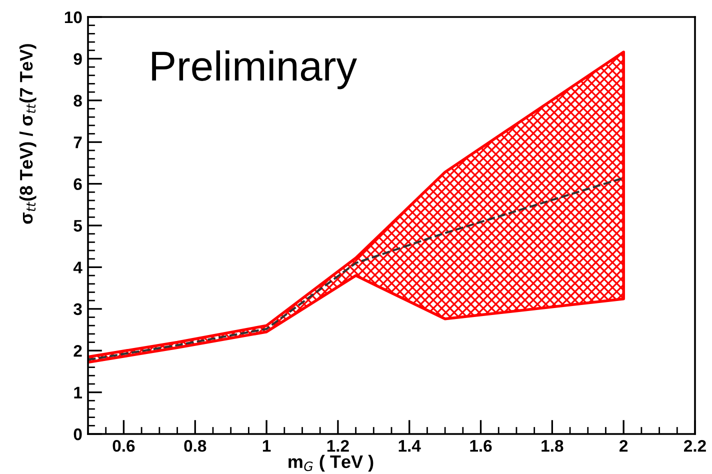 This screenshot has width=712, height=474. What do you see at coordinates (27, 134) in the screenshot?
I see `y-axis-title: σ$_{tt}$(8 TeV) / σ$_{tt}$(7 TeV)` at bounding box center [27, 134].